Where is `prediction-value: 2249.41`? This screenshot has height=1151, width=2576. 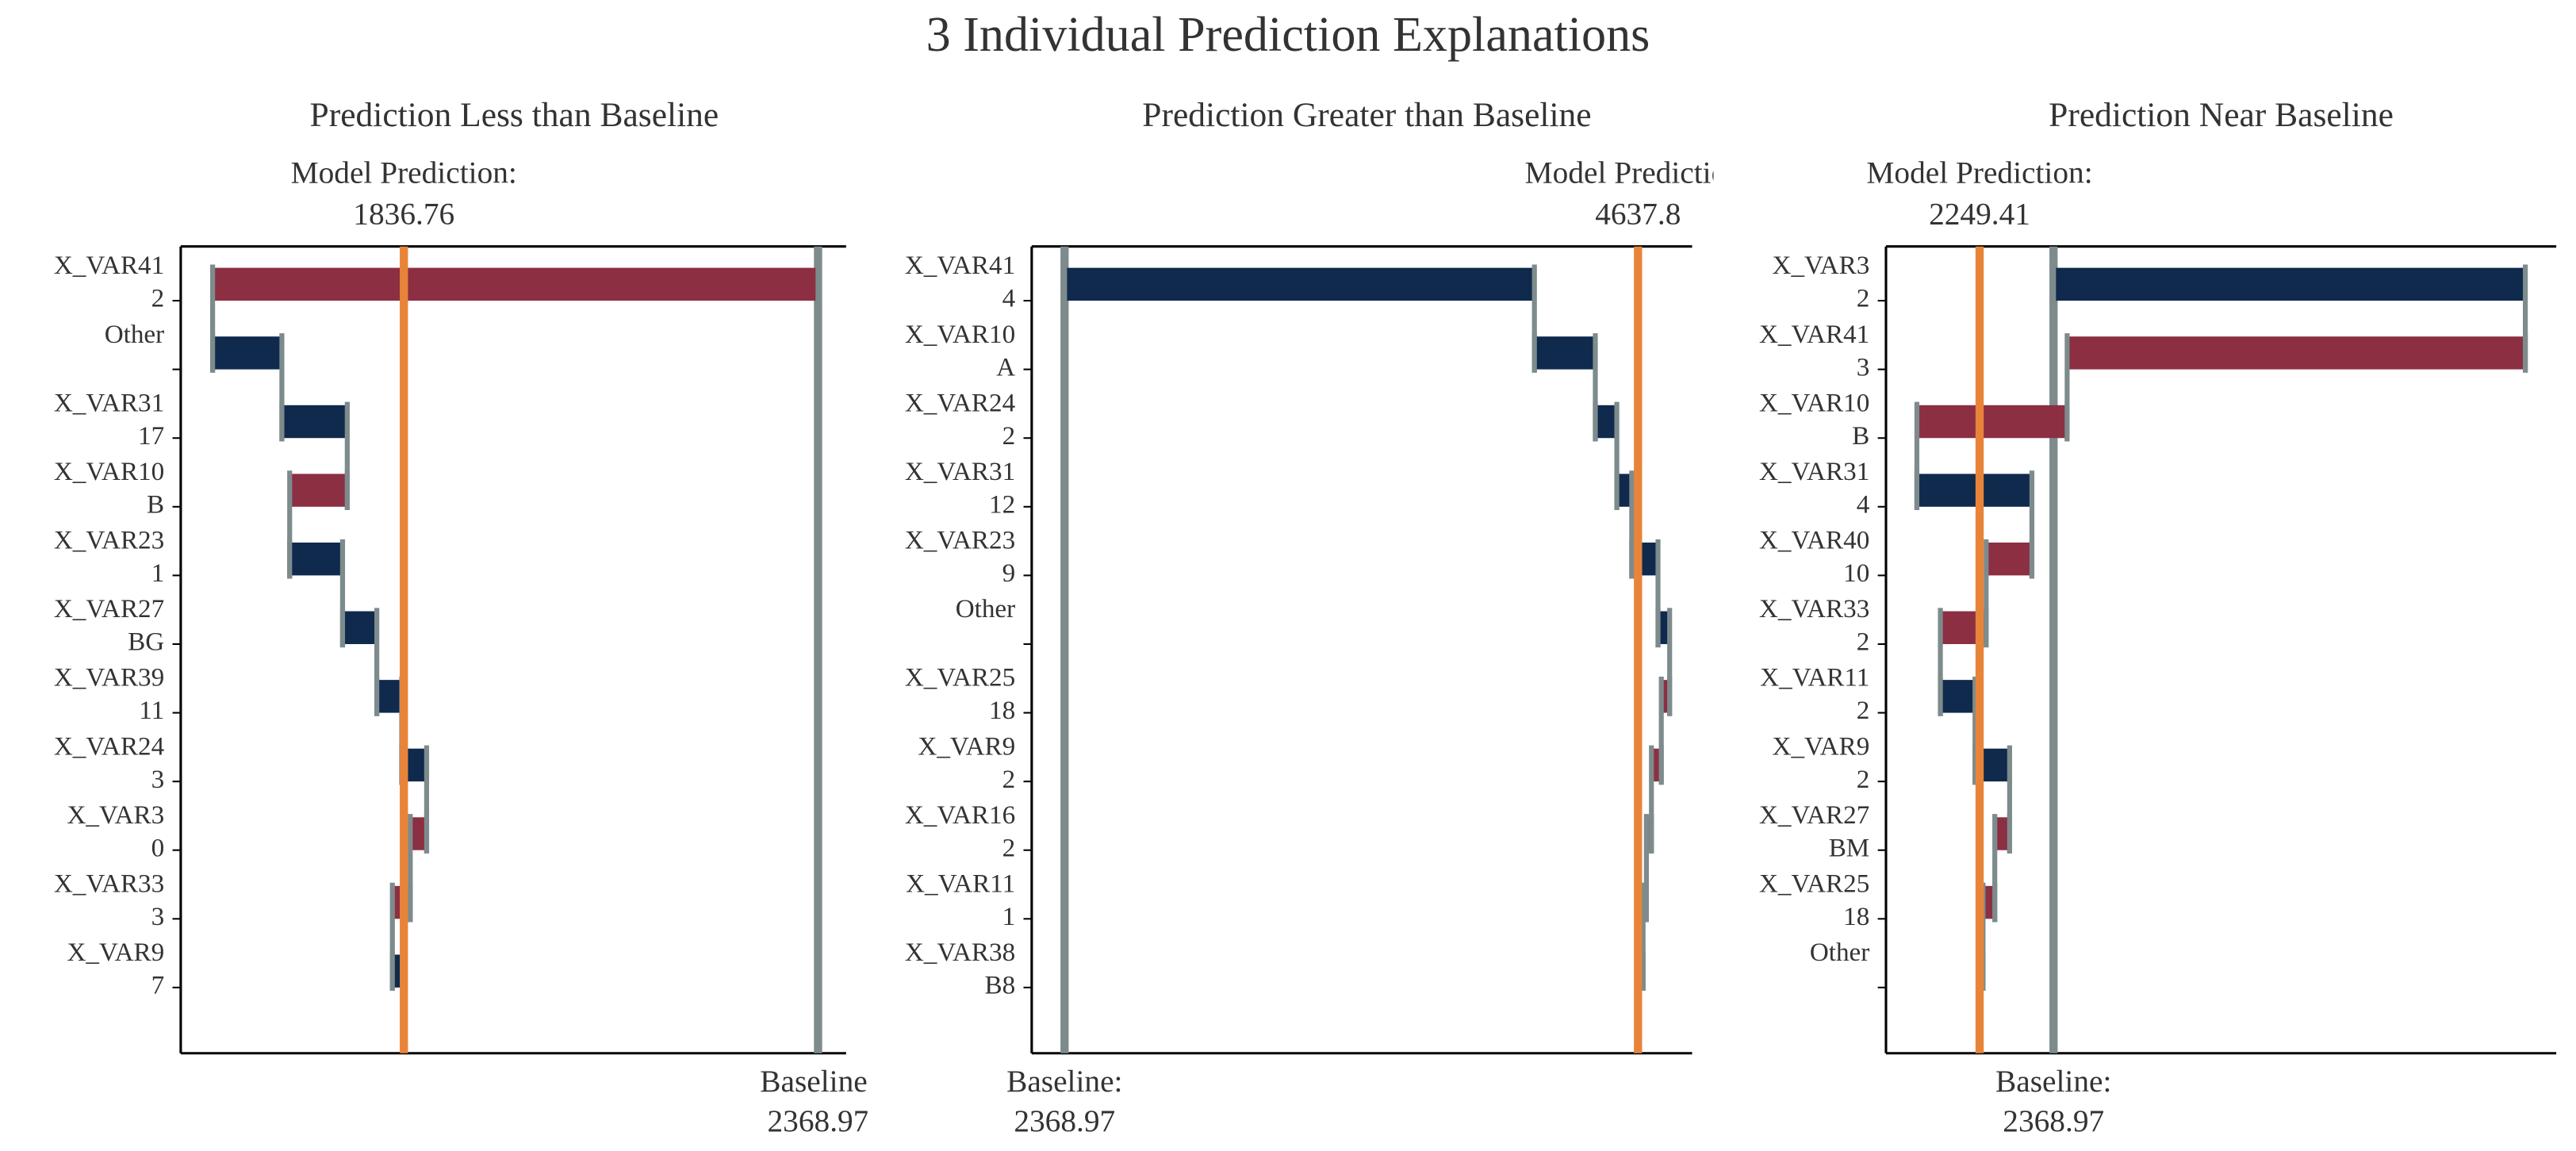
prediction-value: 2249.41 is located at coordinates (1979, 214).